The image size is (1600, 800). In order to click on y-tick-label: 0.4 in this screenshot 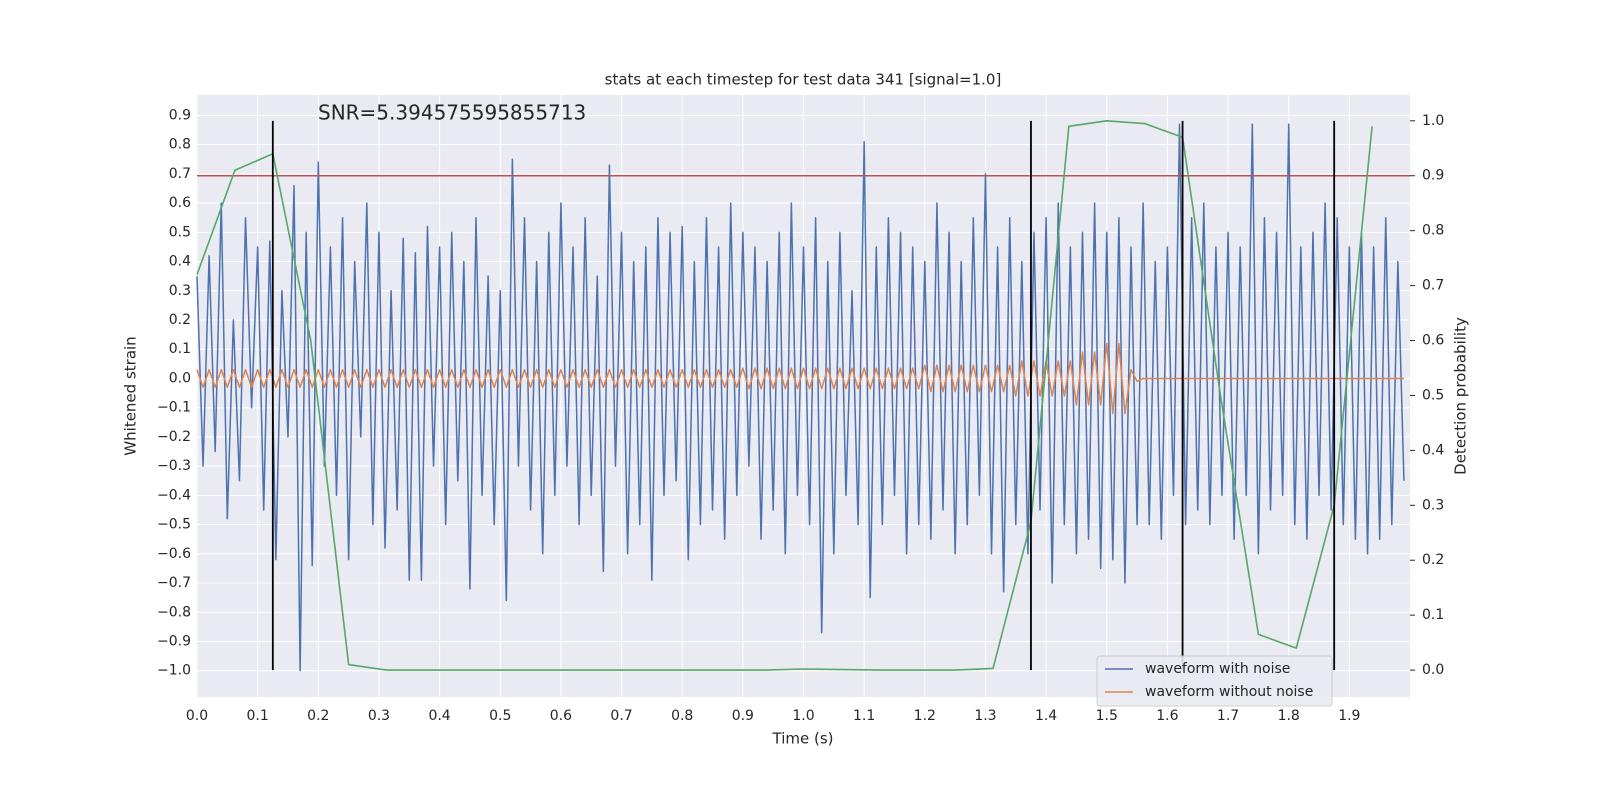, I will do `click(180, 262)`.